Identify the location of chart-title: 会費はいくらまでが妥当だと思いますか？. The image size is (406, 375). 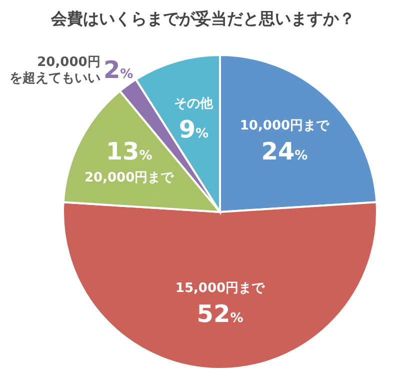
(202, 18).